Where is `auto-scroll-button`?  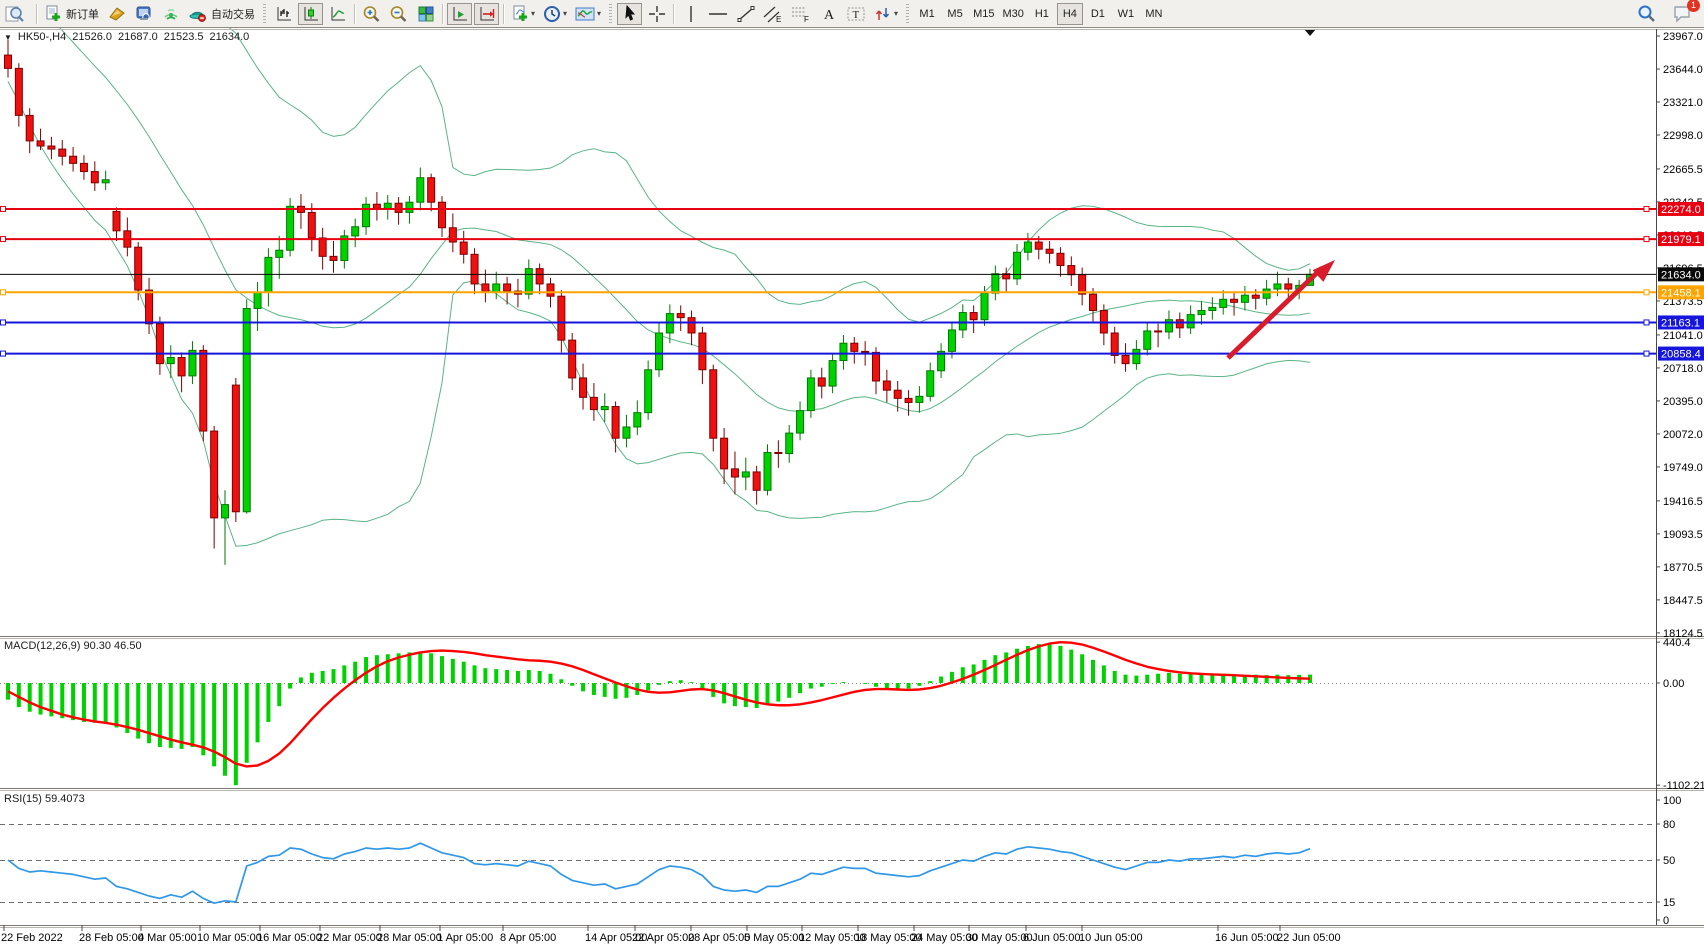 auto-scroll-button is located at coordinates (459, 13).